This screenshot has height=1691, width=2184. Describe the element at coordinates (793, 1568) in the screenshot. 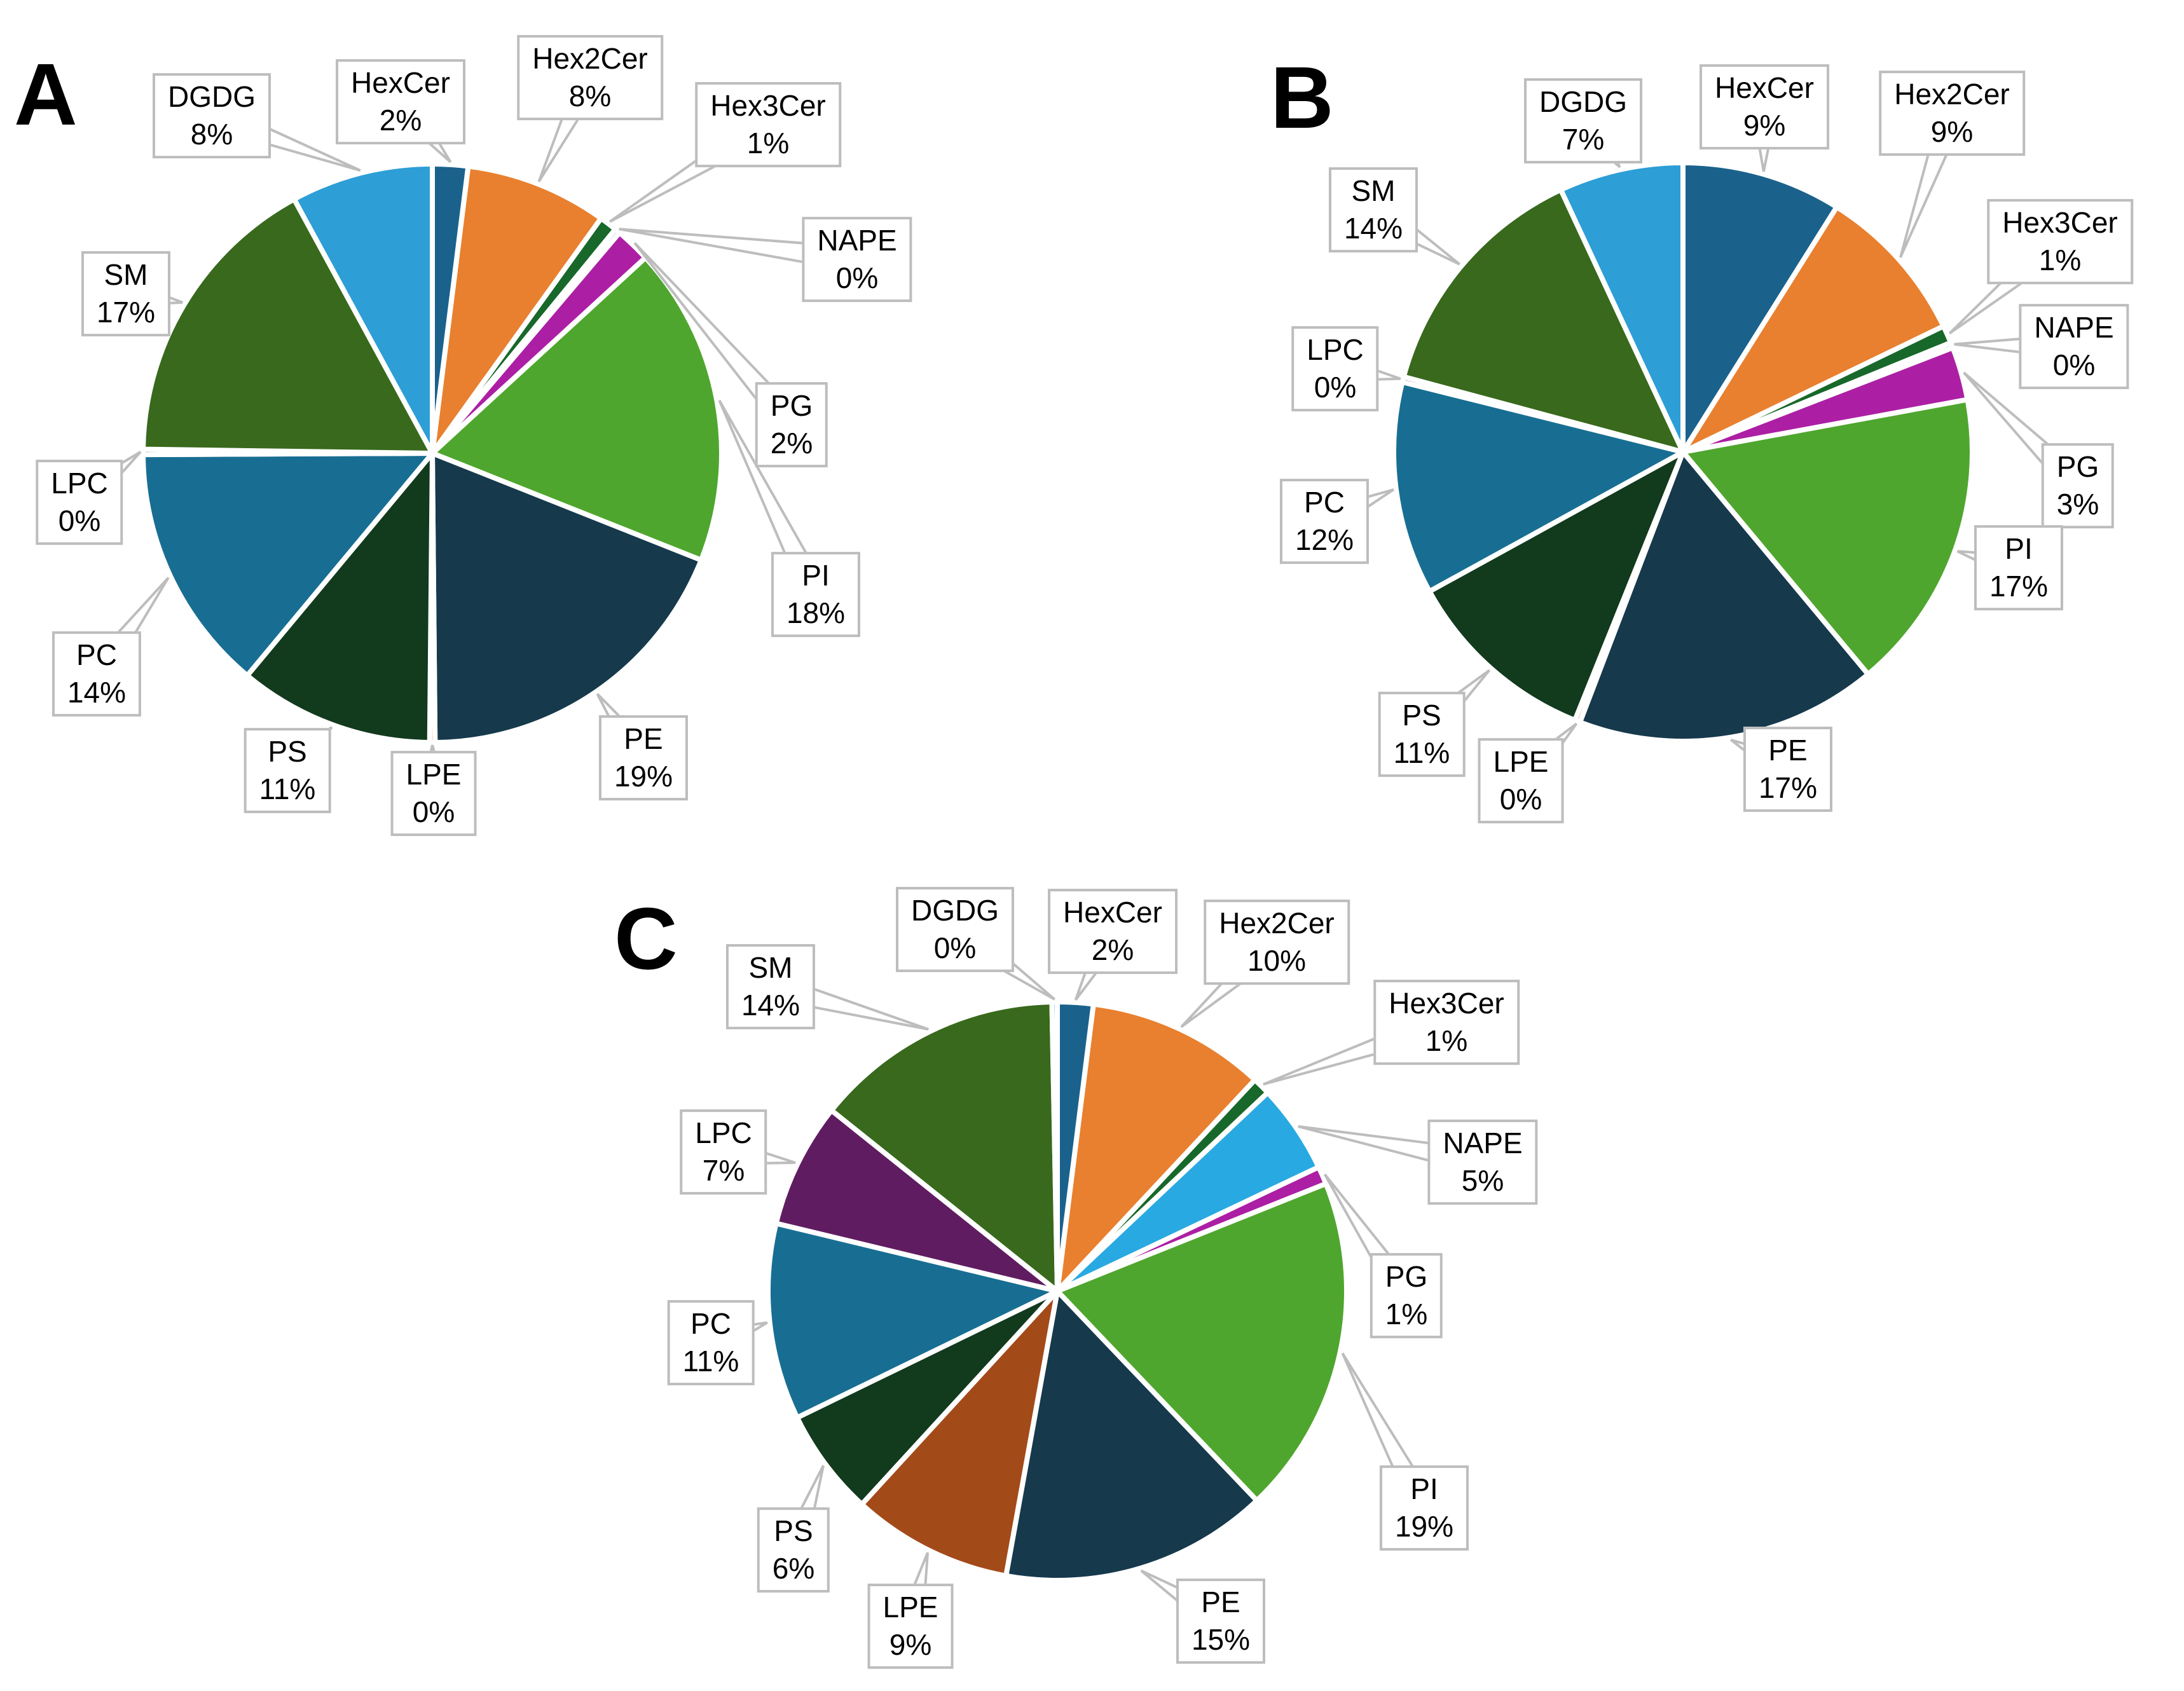

I see `slice-percent: 6%` at that location.